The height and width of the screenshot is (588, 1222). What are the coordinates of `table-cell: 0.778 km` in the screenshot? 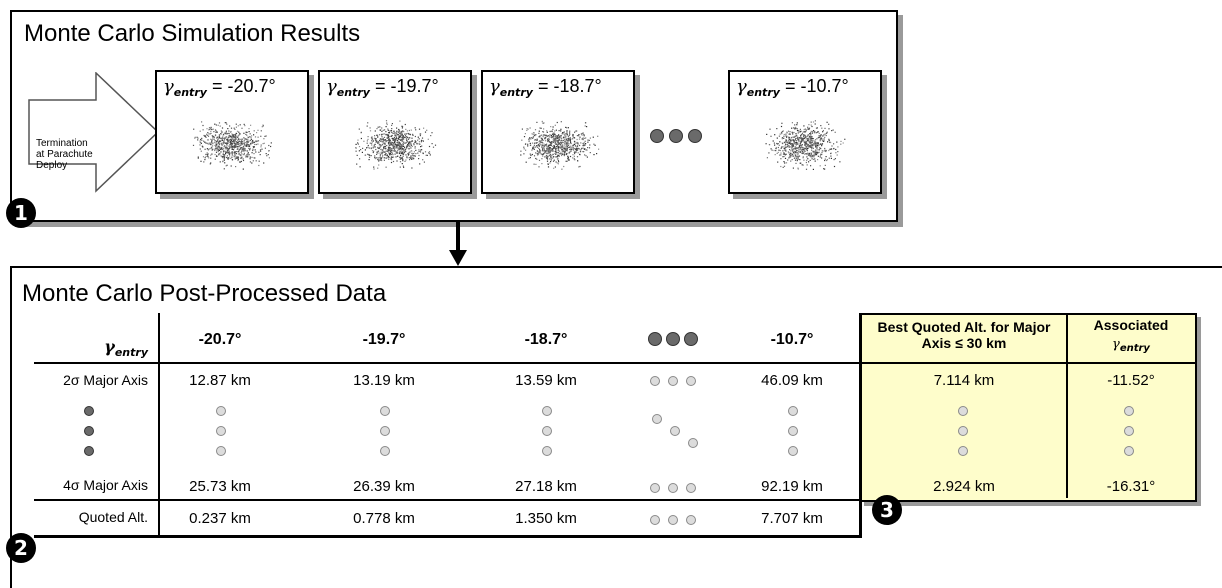 It's located at (384, 518).